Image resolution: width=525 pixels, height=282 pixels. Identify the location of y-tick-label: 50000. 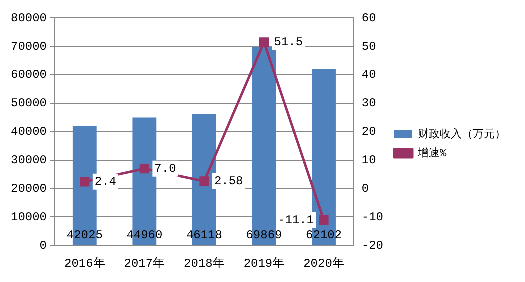
(29, 103).